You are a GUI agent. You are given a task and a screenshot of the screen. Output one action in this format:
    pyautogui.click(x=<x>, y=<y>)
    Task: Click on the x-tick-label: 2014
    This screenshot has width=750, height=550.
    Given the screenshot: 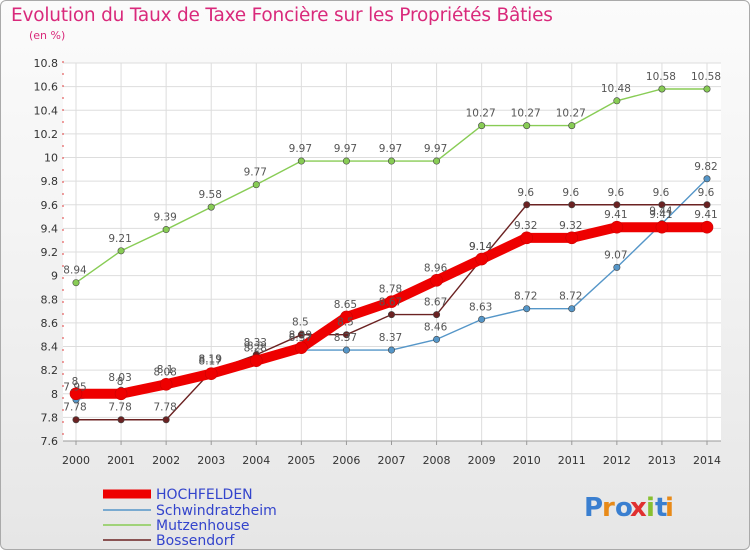 What is the action you would take?
    pyautogui.click(x=707, y=460)
    